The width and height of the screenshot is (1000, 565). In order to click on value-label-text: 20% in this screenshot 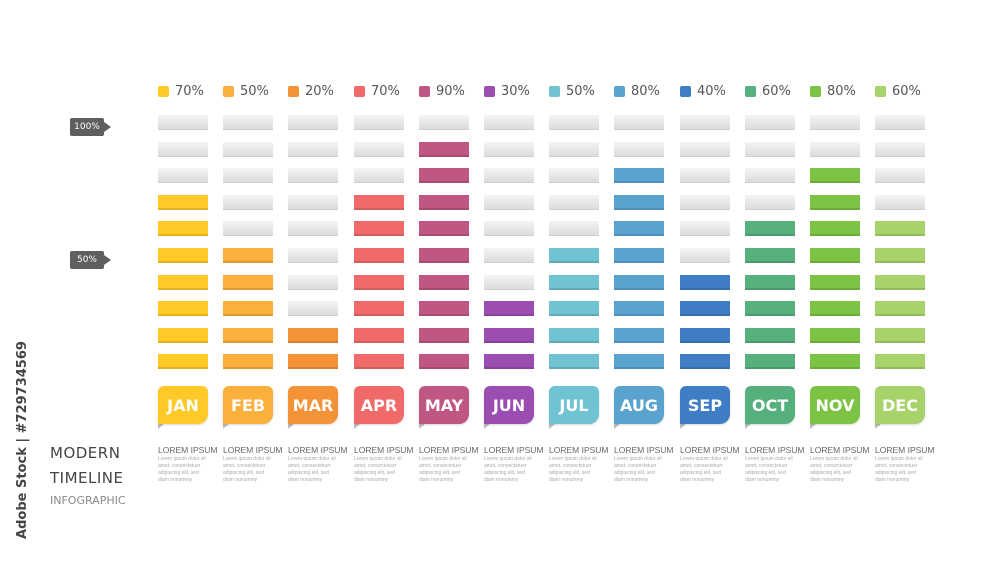, I will do `click(319, 91)`.